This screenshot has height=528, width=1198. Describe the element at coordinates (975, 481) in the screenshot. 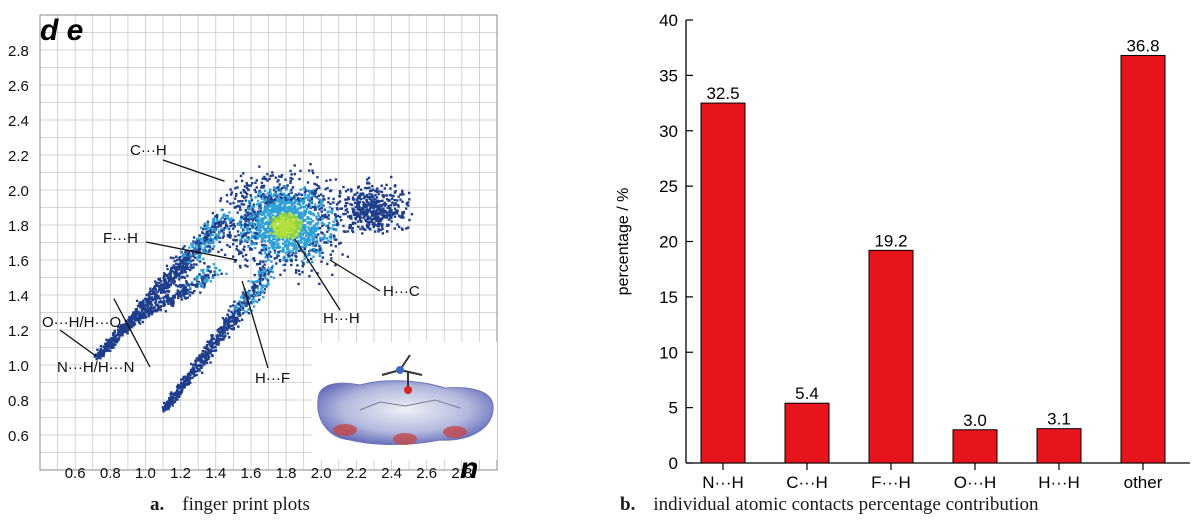

I see `x-tick-label: O···H` at that location.